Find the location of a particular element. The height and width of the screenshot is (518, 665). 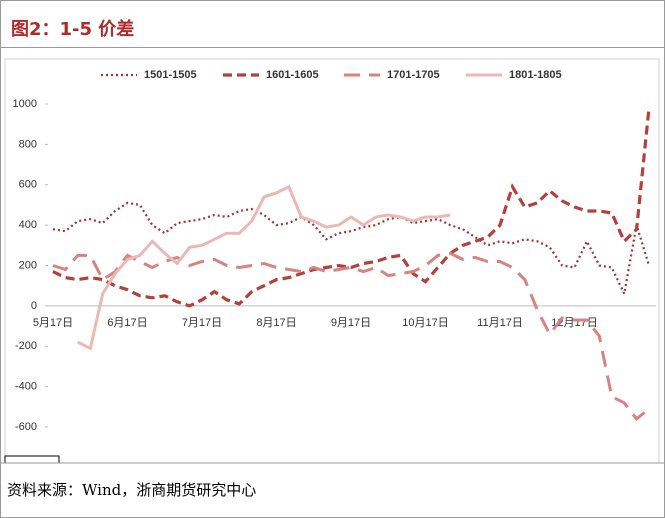

y-tick-label: -600 is located at coordinates (26, 427).